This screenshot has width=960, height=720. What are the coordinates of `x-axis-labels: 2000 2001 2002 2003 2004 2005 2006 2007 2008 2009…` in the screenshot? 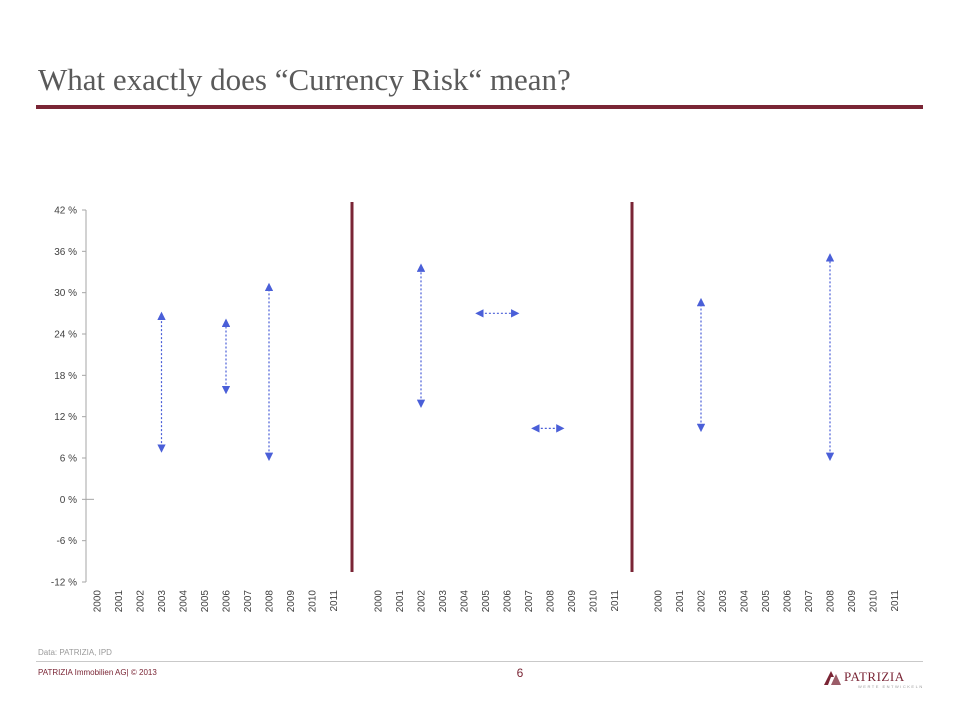 It's located at (497, 601).